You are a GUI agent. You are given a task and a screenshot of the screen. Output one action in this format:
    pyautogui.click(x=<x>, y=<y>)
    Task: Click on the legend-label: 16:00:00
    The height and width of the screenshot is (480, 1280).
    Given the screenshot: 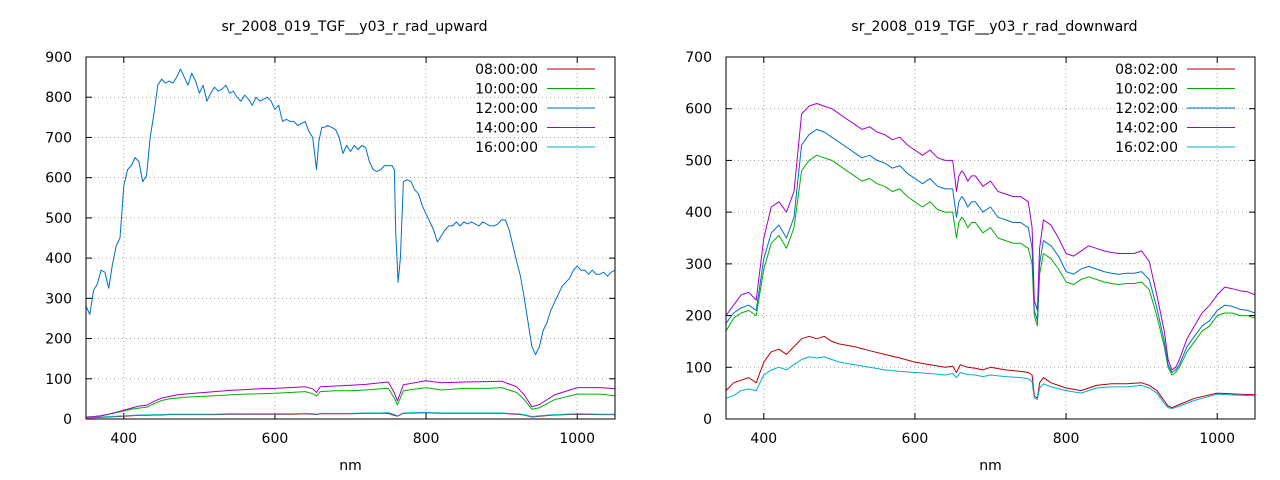 What is the action you would take?
    pyautogui.click(x=506, y=148)
    